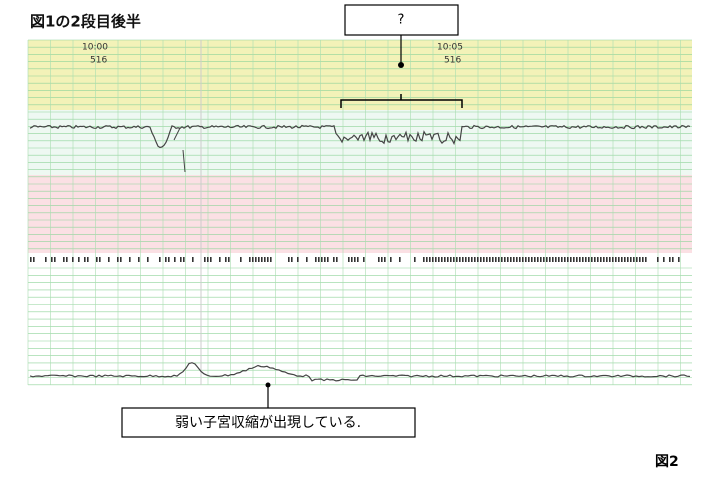 The width and height of the screenshot is (720, 480). Describe the element at coordinates (268, 410) in the screenshot. I see `contraction-callout: 弱い子宮収縮が出現している.` at that location.